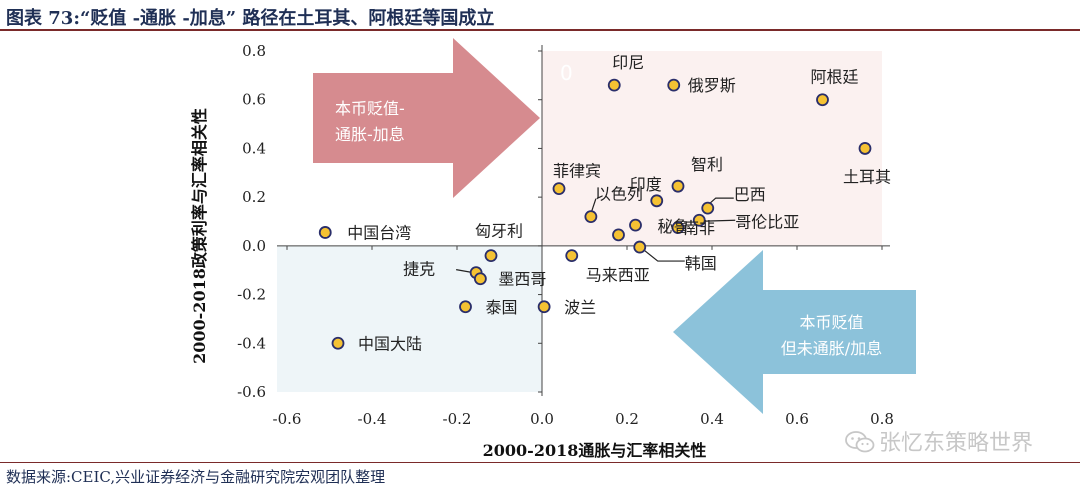 Image resolution: width=1080 pixels, height=493 pixels. I want to click on point-label: 马来西亚, so click(618, 275).